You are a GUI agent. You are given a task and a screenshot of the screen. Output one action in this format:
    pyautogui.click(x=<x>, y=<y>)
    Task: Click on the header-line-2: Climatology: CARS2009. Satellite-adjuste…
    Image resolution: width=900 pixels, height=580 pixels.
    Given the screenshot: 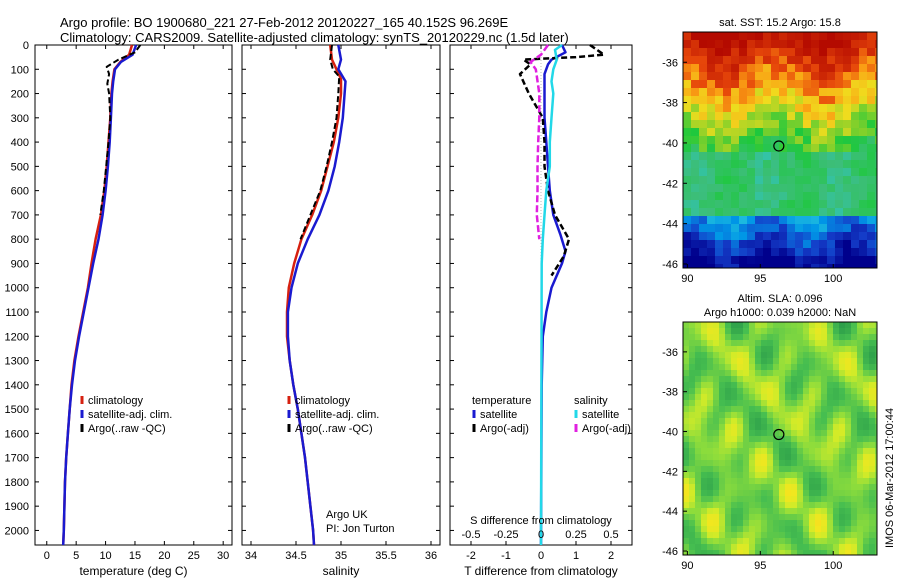 What is the action you would take?
    pyautogui.click(x=314, y=37)
    